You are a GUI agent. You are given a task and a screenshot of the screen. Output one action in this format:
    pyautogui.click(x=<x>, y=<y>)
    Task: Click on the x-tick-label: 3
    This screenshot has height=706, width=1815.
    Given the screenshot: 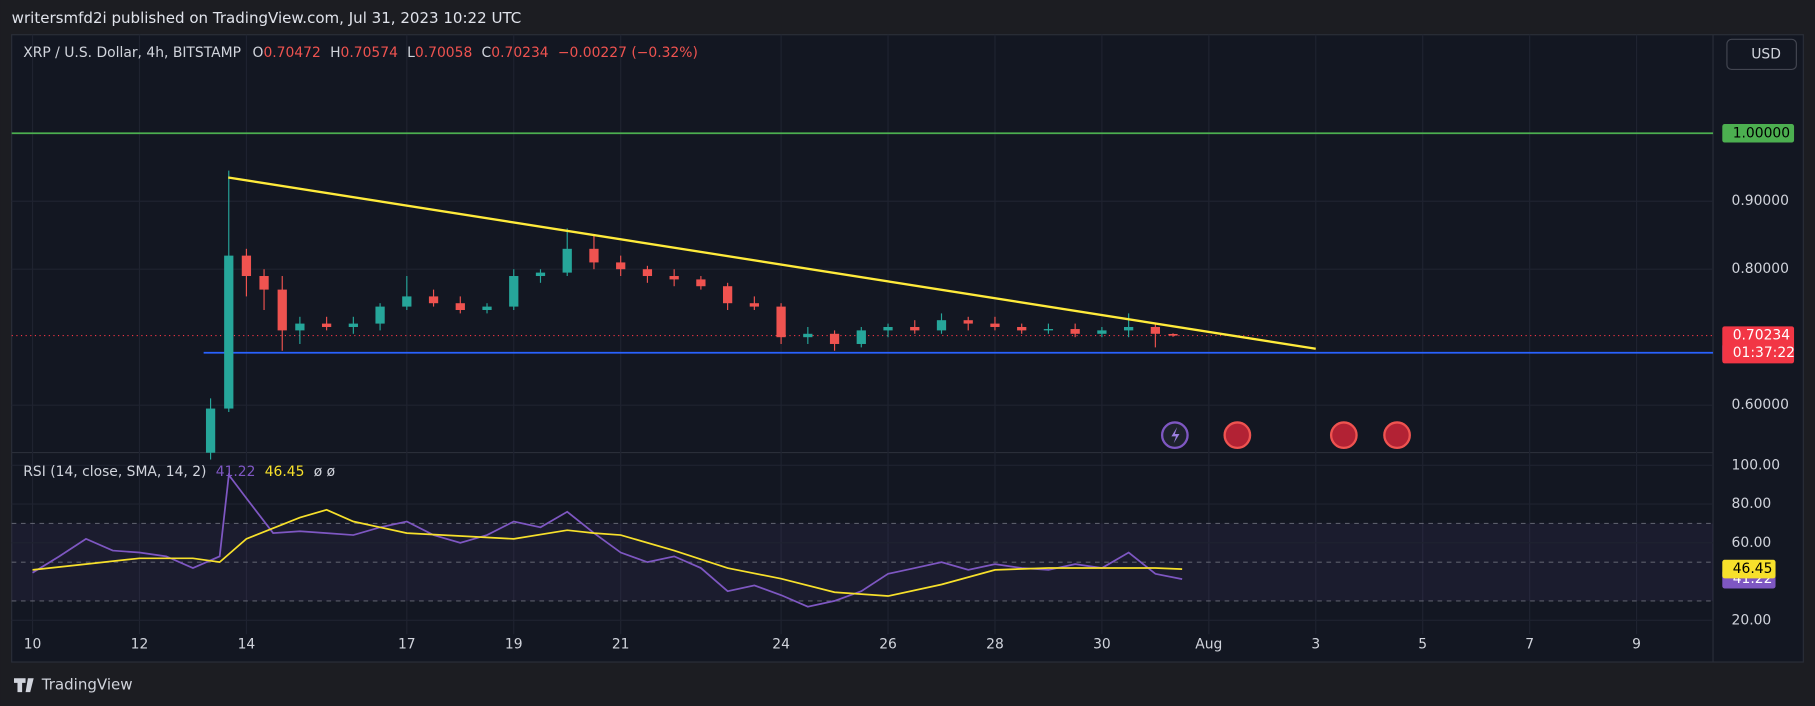 What is the action you would take?
    pyautogui.click(x=1315, y=645)
    